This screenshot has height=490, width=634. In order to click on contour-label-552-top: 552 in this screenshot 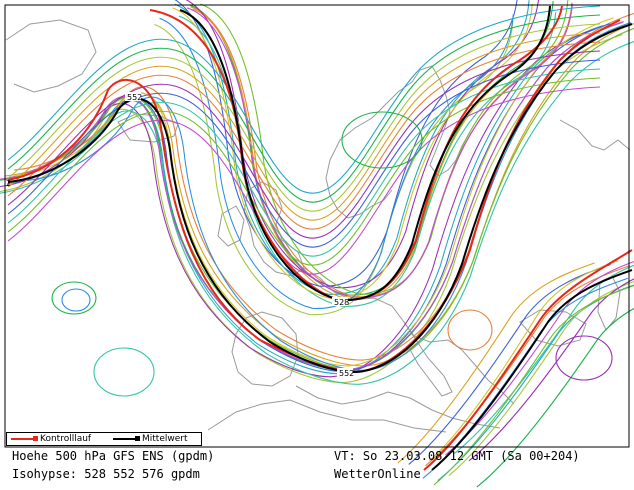, I will do `click(134, 97)`.